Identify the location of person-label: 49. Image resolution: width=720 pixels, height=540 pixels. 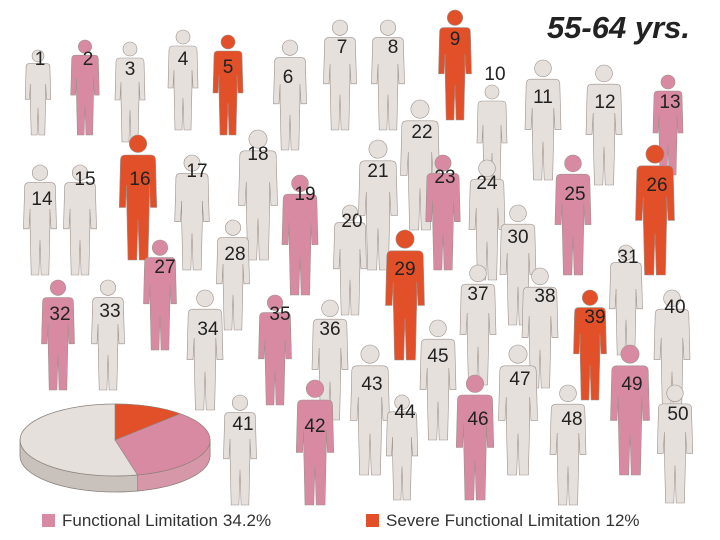
(631, 384).